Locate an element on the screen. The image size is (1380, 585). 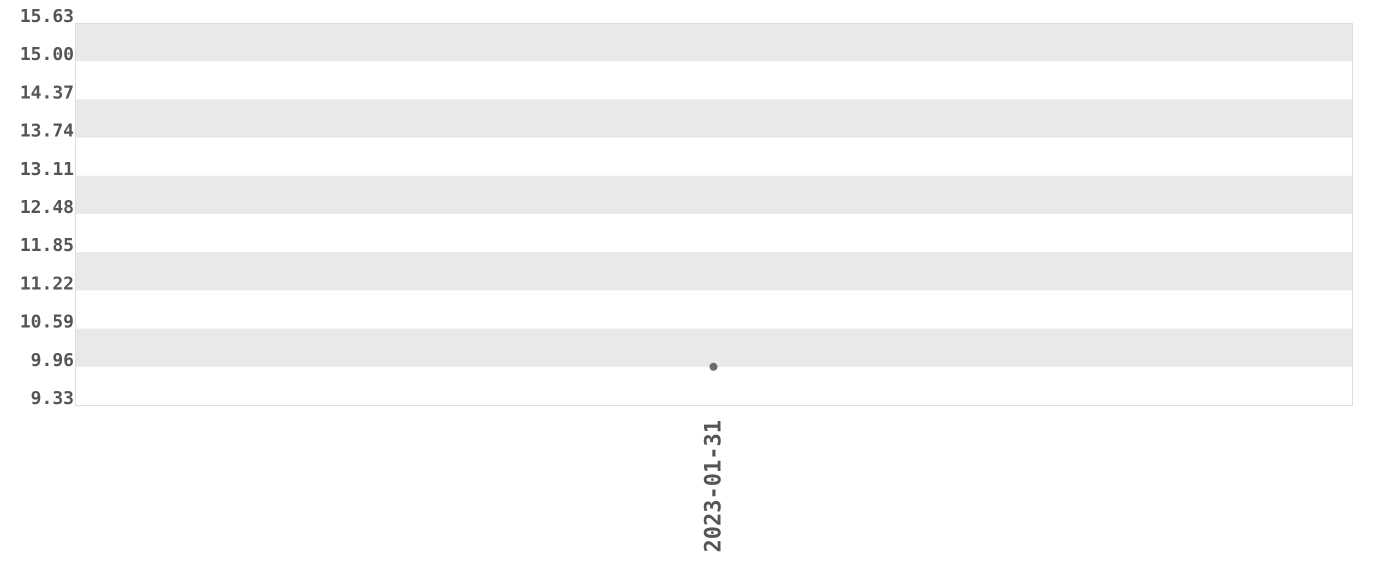
x-tick-label: 2023-01-31 is located at coordinates (714, 486).